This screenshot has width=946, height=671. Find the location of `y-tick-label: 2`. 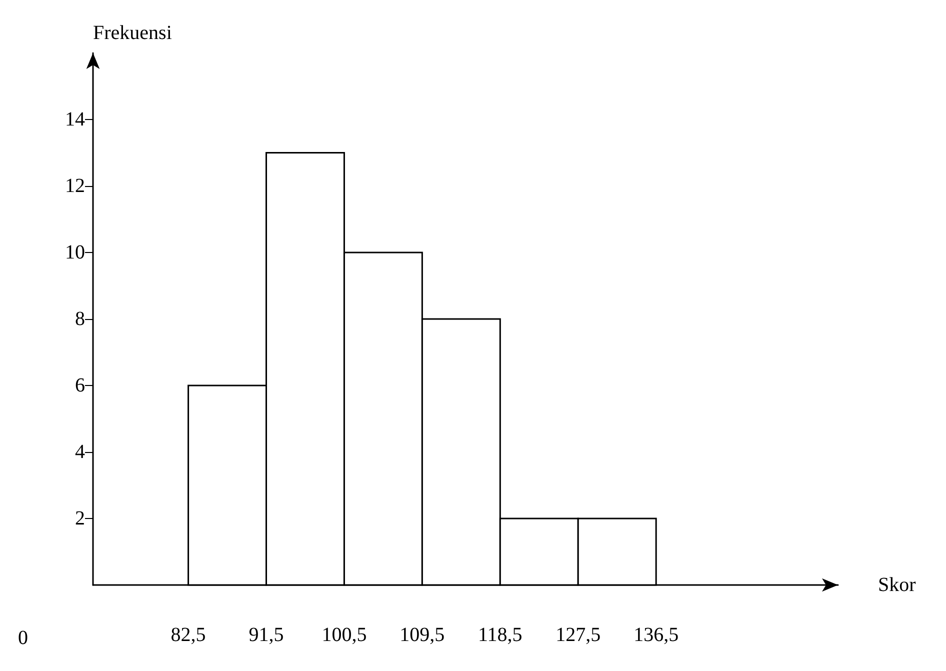

y-tick-label: 2 is located at coordinates (80, 519).